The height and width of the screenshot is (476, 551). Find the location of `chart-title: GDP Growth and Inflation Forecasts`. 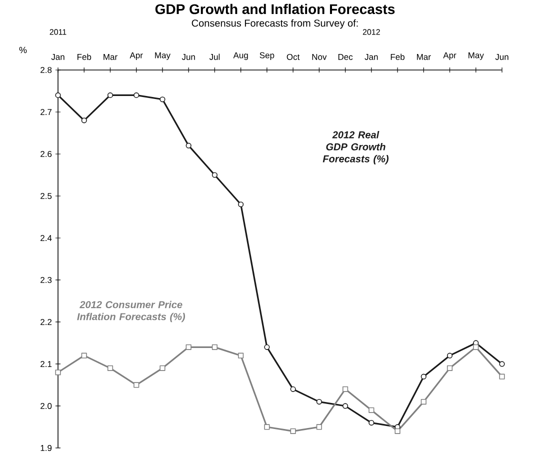

chart-title: GDP Growth and Inflation Forecasts is located at coordinates (275, 9).